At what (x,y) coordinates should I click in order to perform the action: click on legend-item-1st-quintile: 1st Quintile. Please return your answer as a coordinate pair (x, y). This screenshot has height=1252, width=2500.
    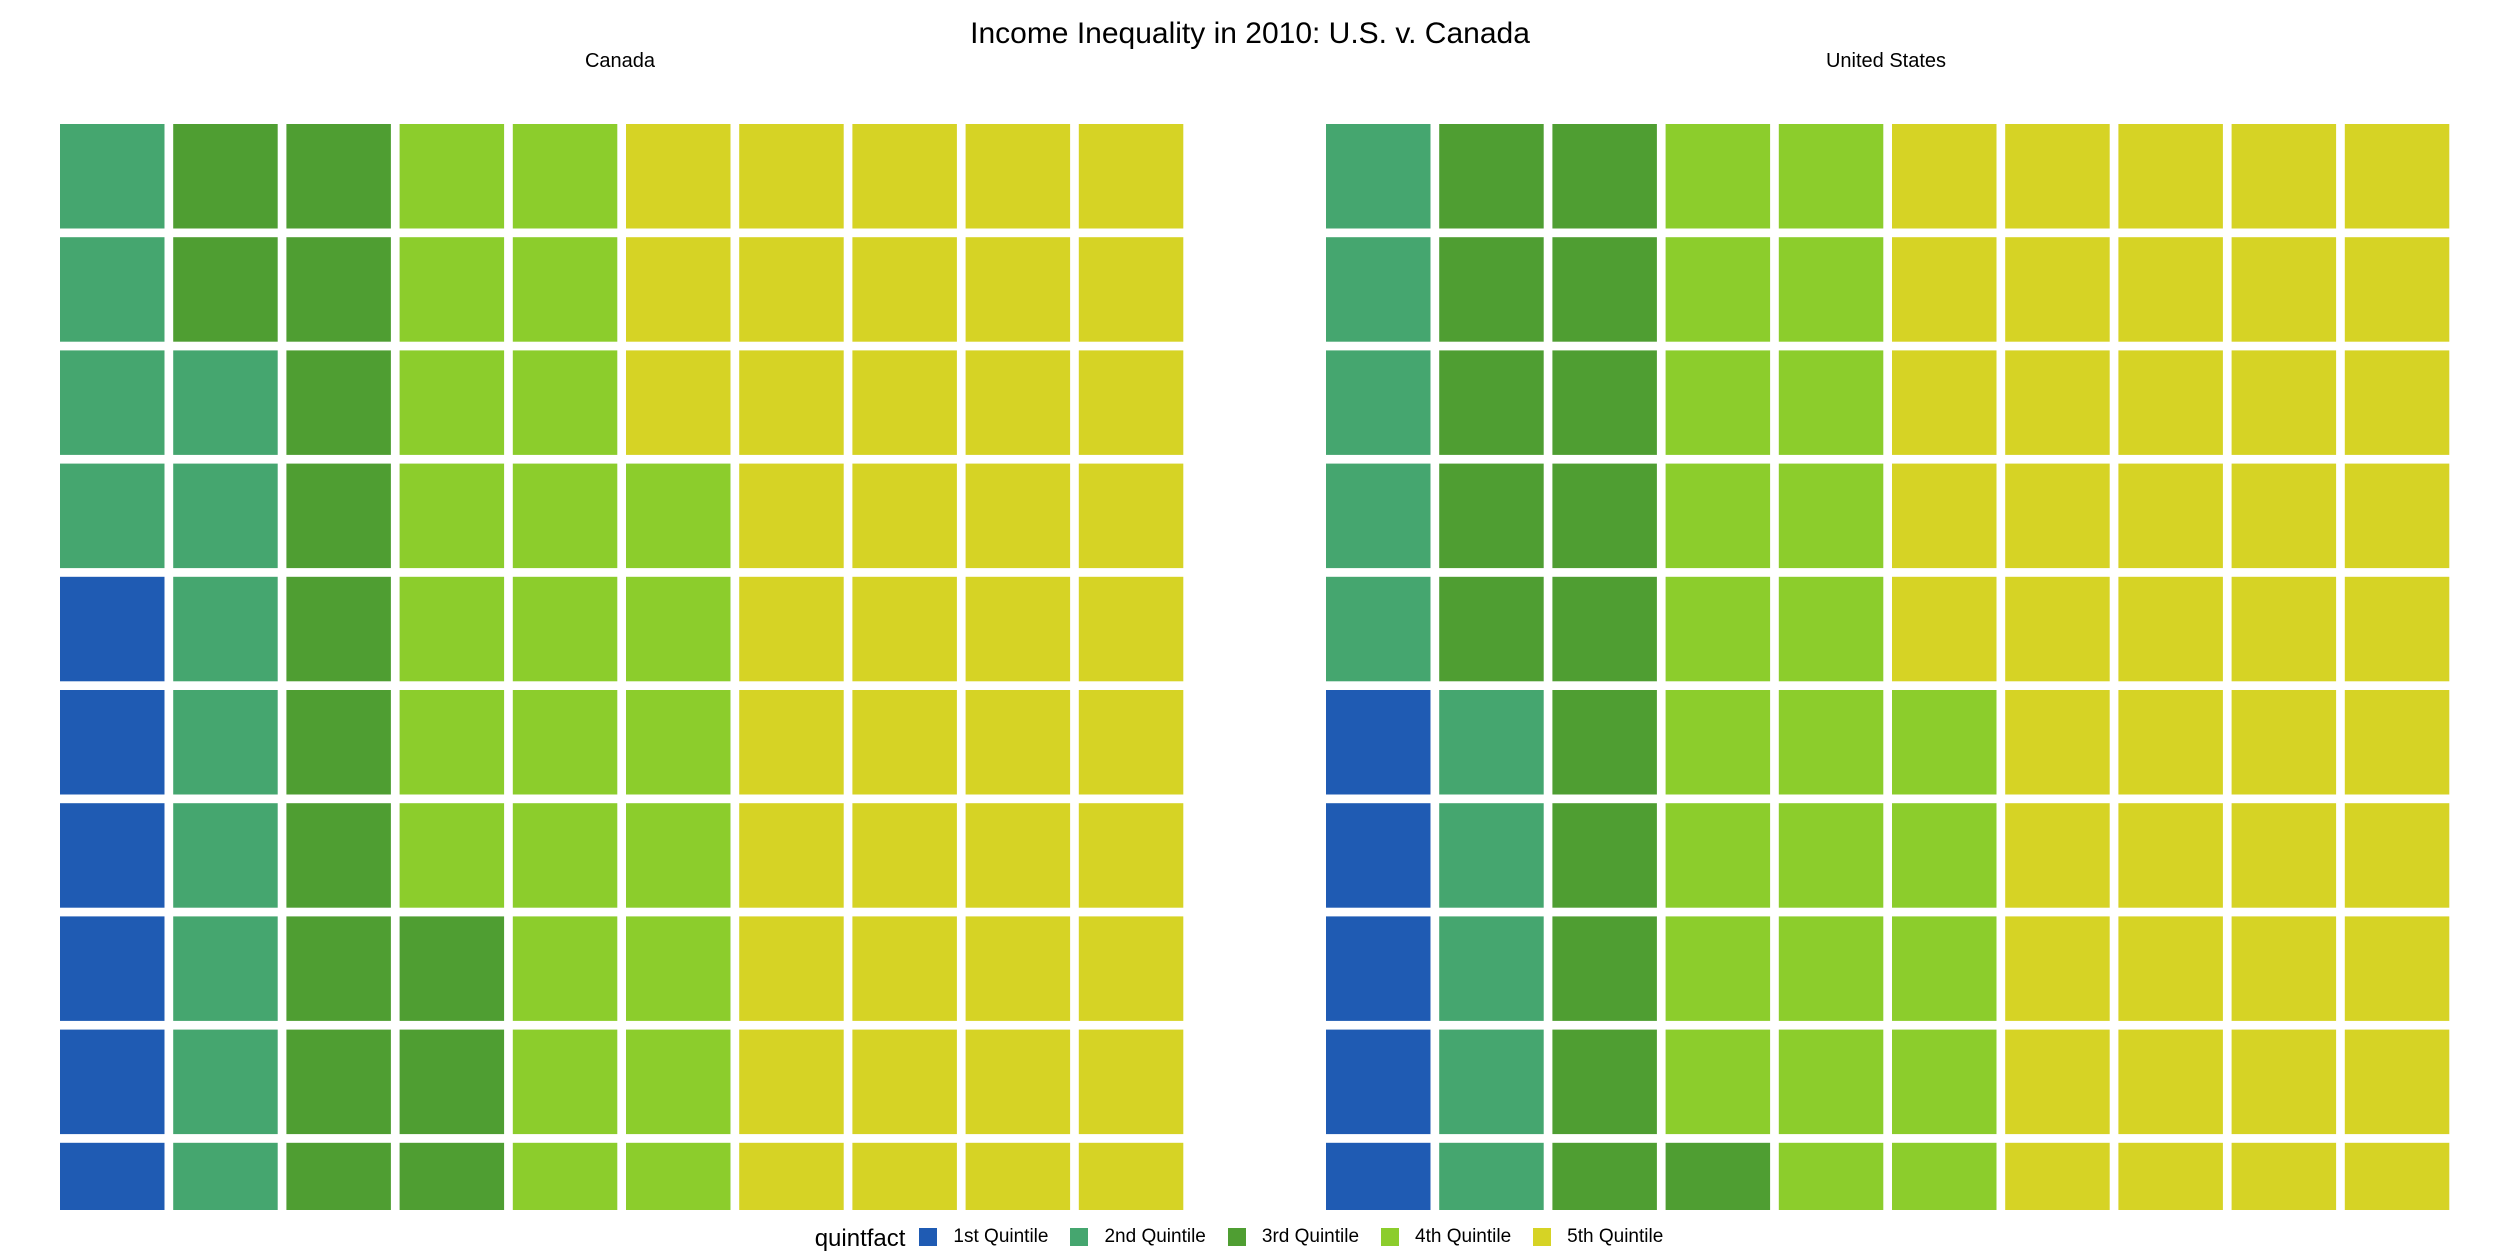
    Looking at the image, I should click on (983, 1237).